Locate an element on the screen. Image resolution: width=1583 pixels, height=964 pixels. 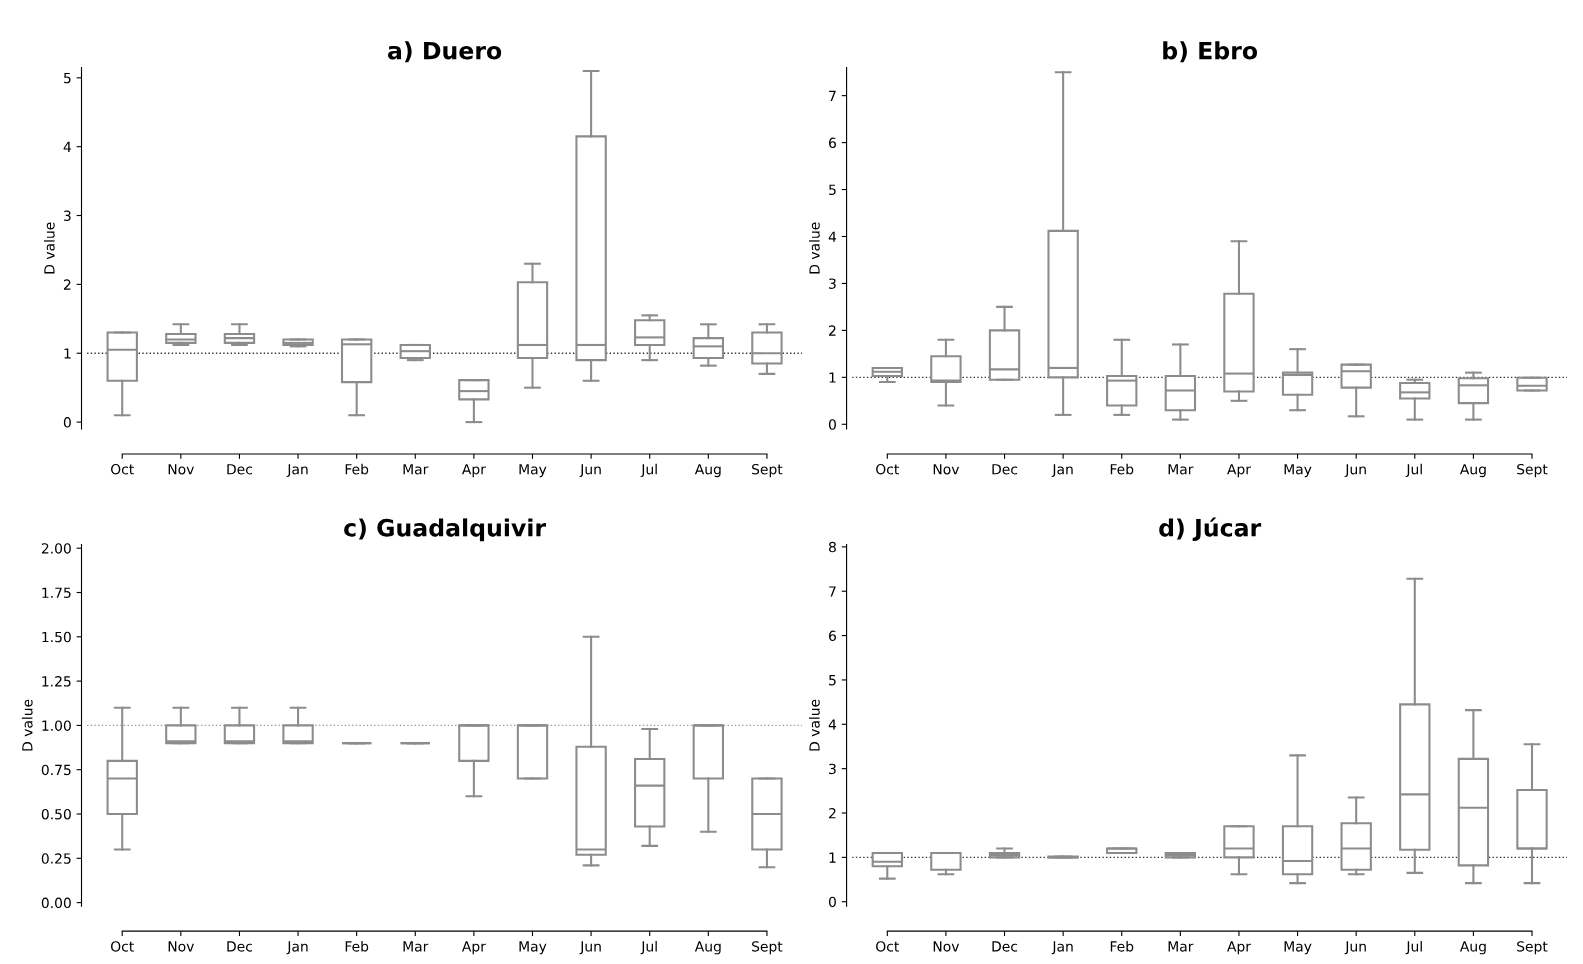
y-tick-label: 0.25 is located at coordinates (56, 858).